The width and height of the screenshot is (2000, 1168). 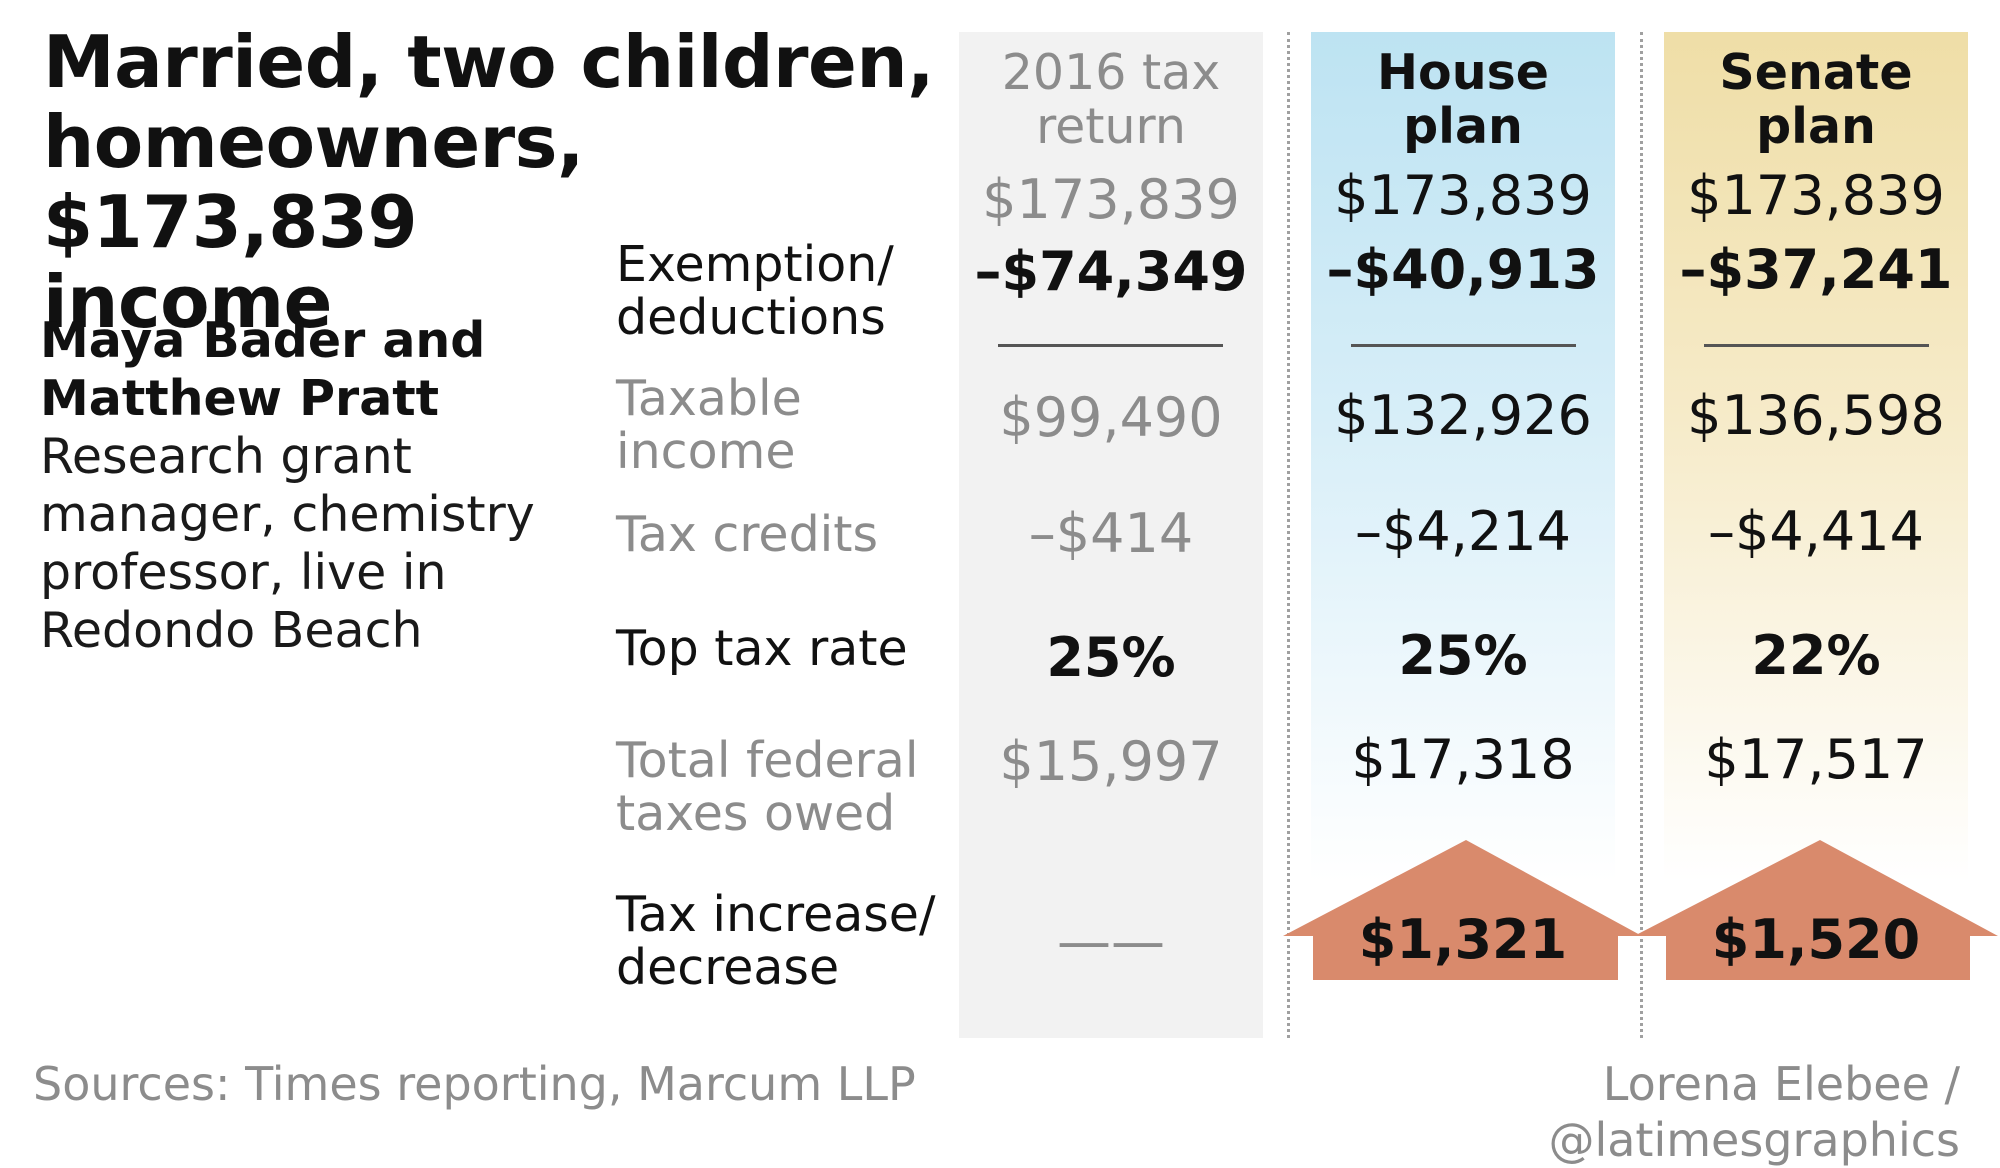 I want to click on cell-senate-change: $1,520, so click(x=1816, y=939).